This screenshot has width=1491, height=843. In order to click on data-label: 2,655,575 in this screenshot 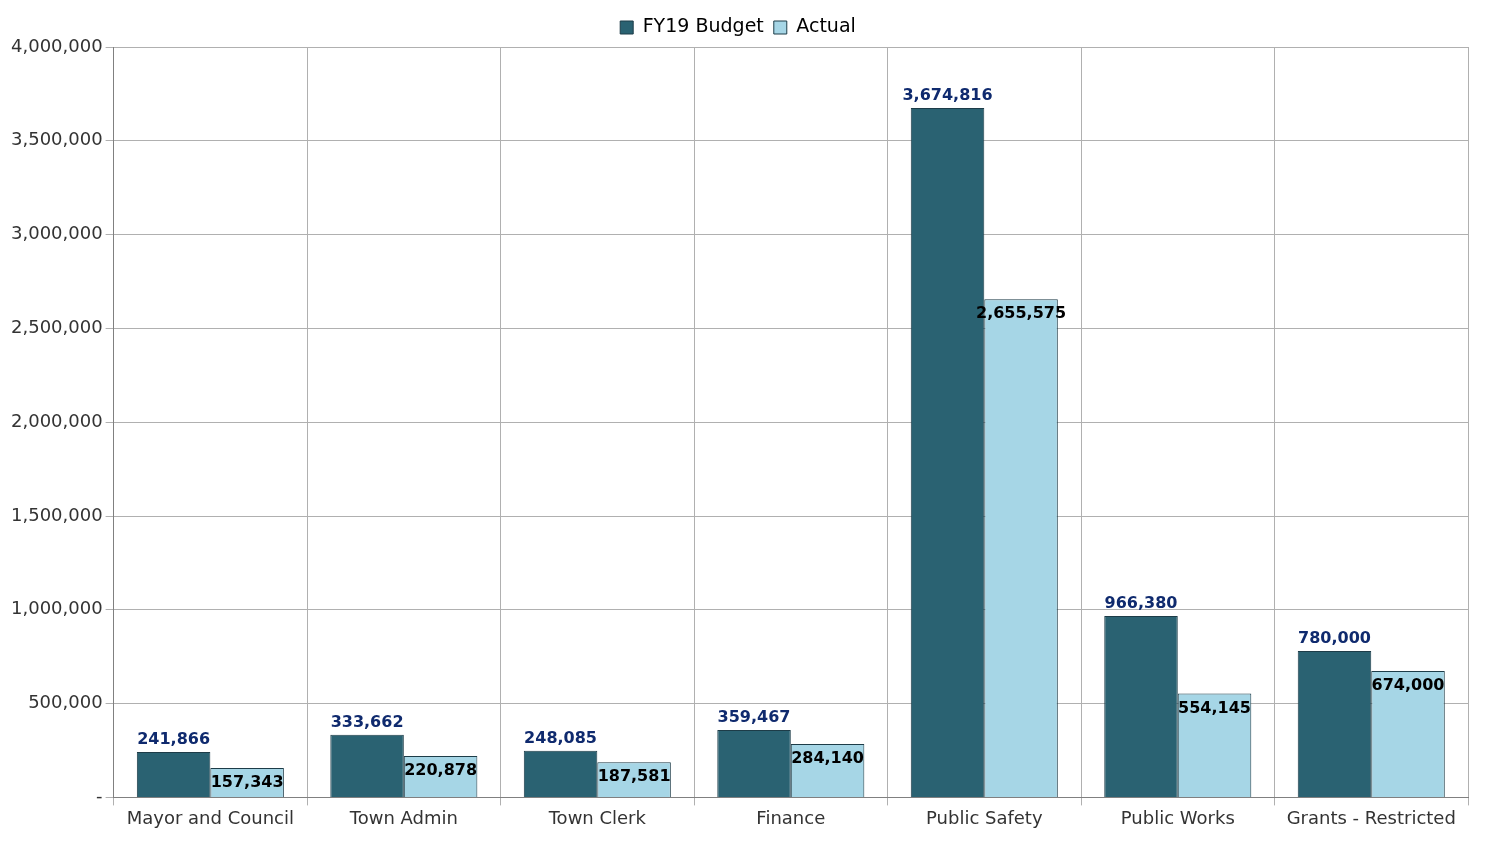, I will do `click(1021, 313)`.